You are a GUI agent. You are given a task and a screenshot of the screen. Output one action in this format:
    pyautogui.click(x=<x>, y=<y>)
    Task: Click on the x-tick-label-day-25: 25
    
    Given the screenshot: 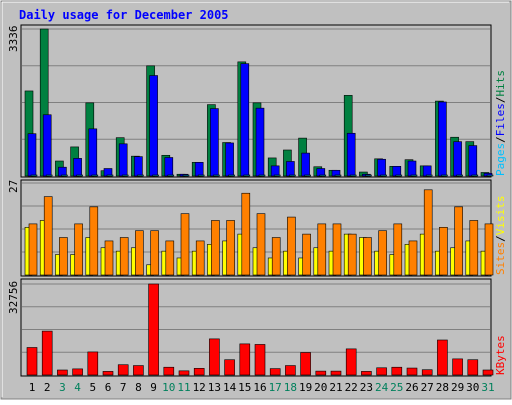 What is the action you would take?
    pyautogui.click(x=396, y=387)
    